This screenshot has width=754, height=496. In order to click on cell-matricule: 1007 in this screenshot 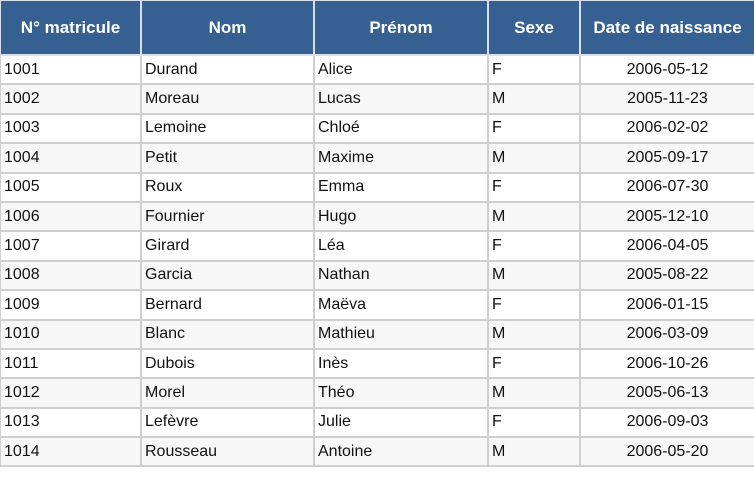, I will do `click(71, 246)`.